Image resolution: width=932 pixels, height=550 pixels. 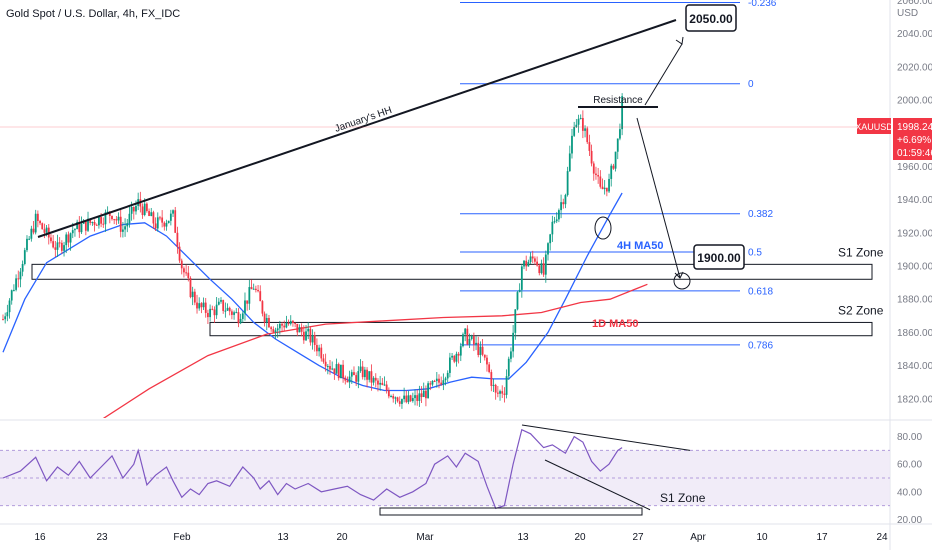 I want to click on time-tick-label: 27, so click(x=638, y=537).